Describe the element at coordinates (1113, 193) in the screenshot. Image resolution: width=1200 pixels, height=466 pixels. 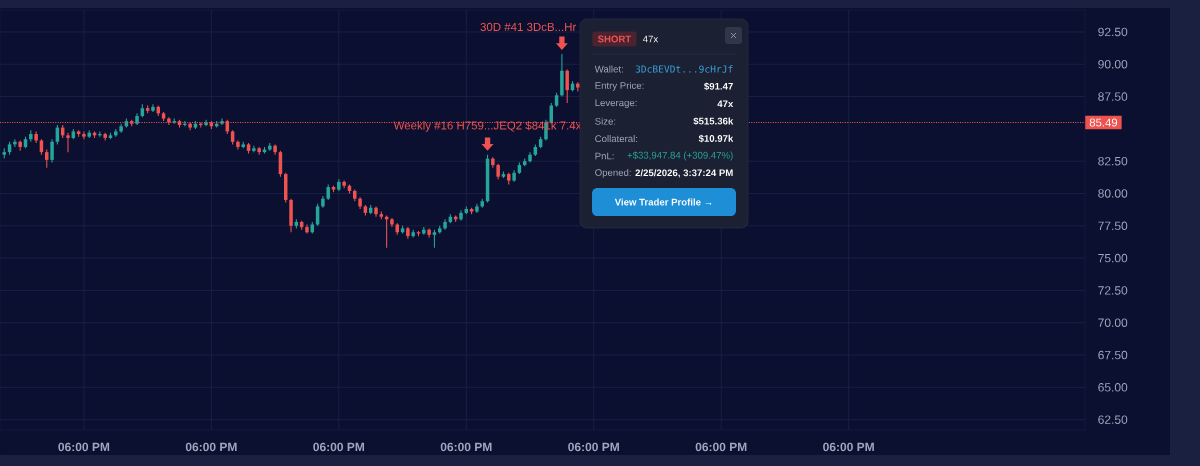
I see `y-tick-label: 80.00` at that location.